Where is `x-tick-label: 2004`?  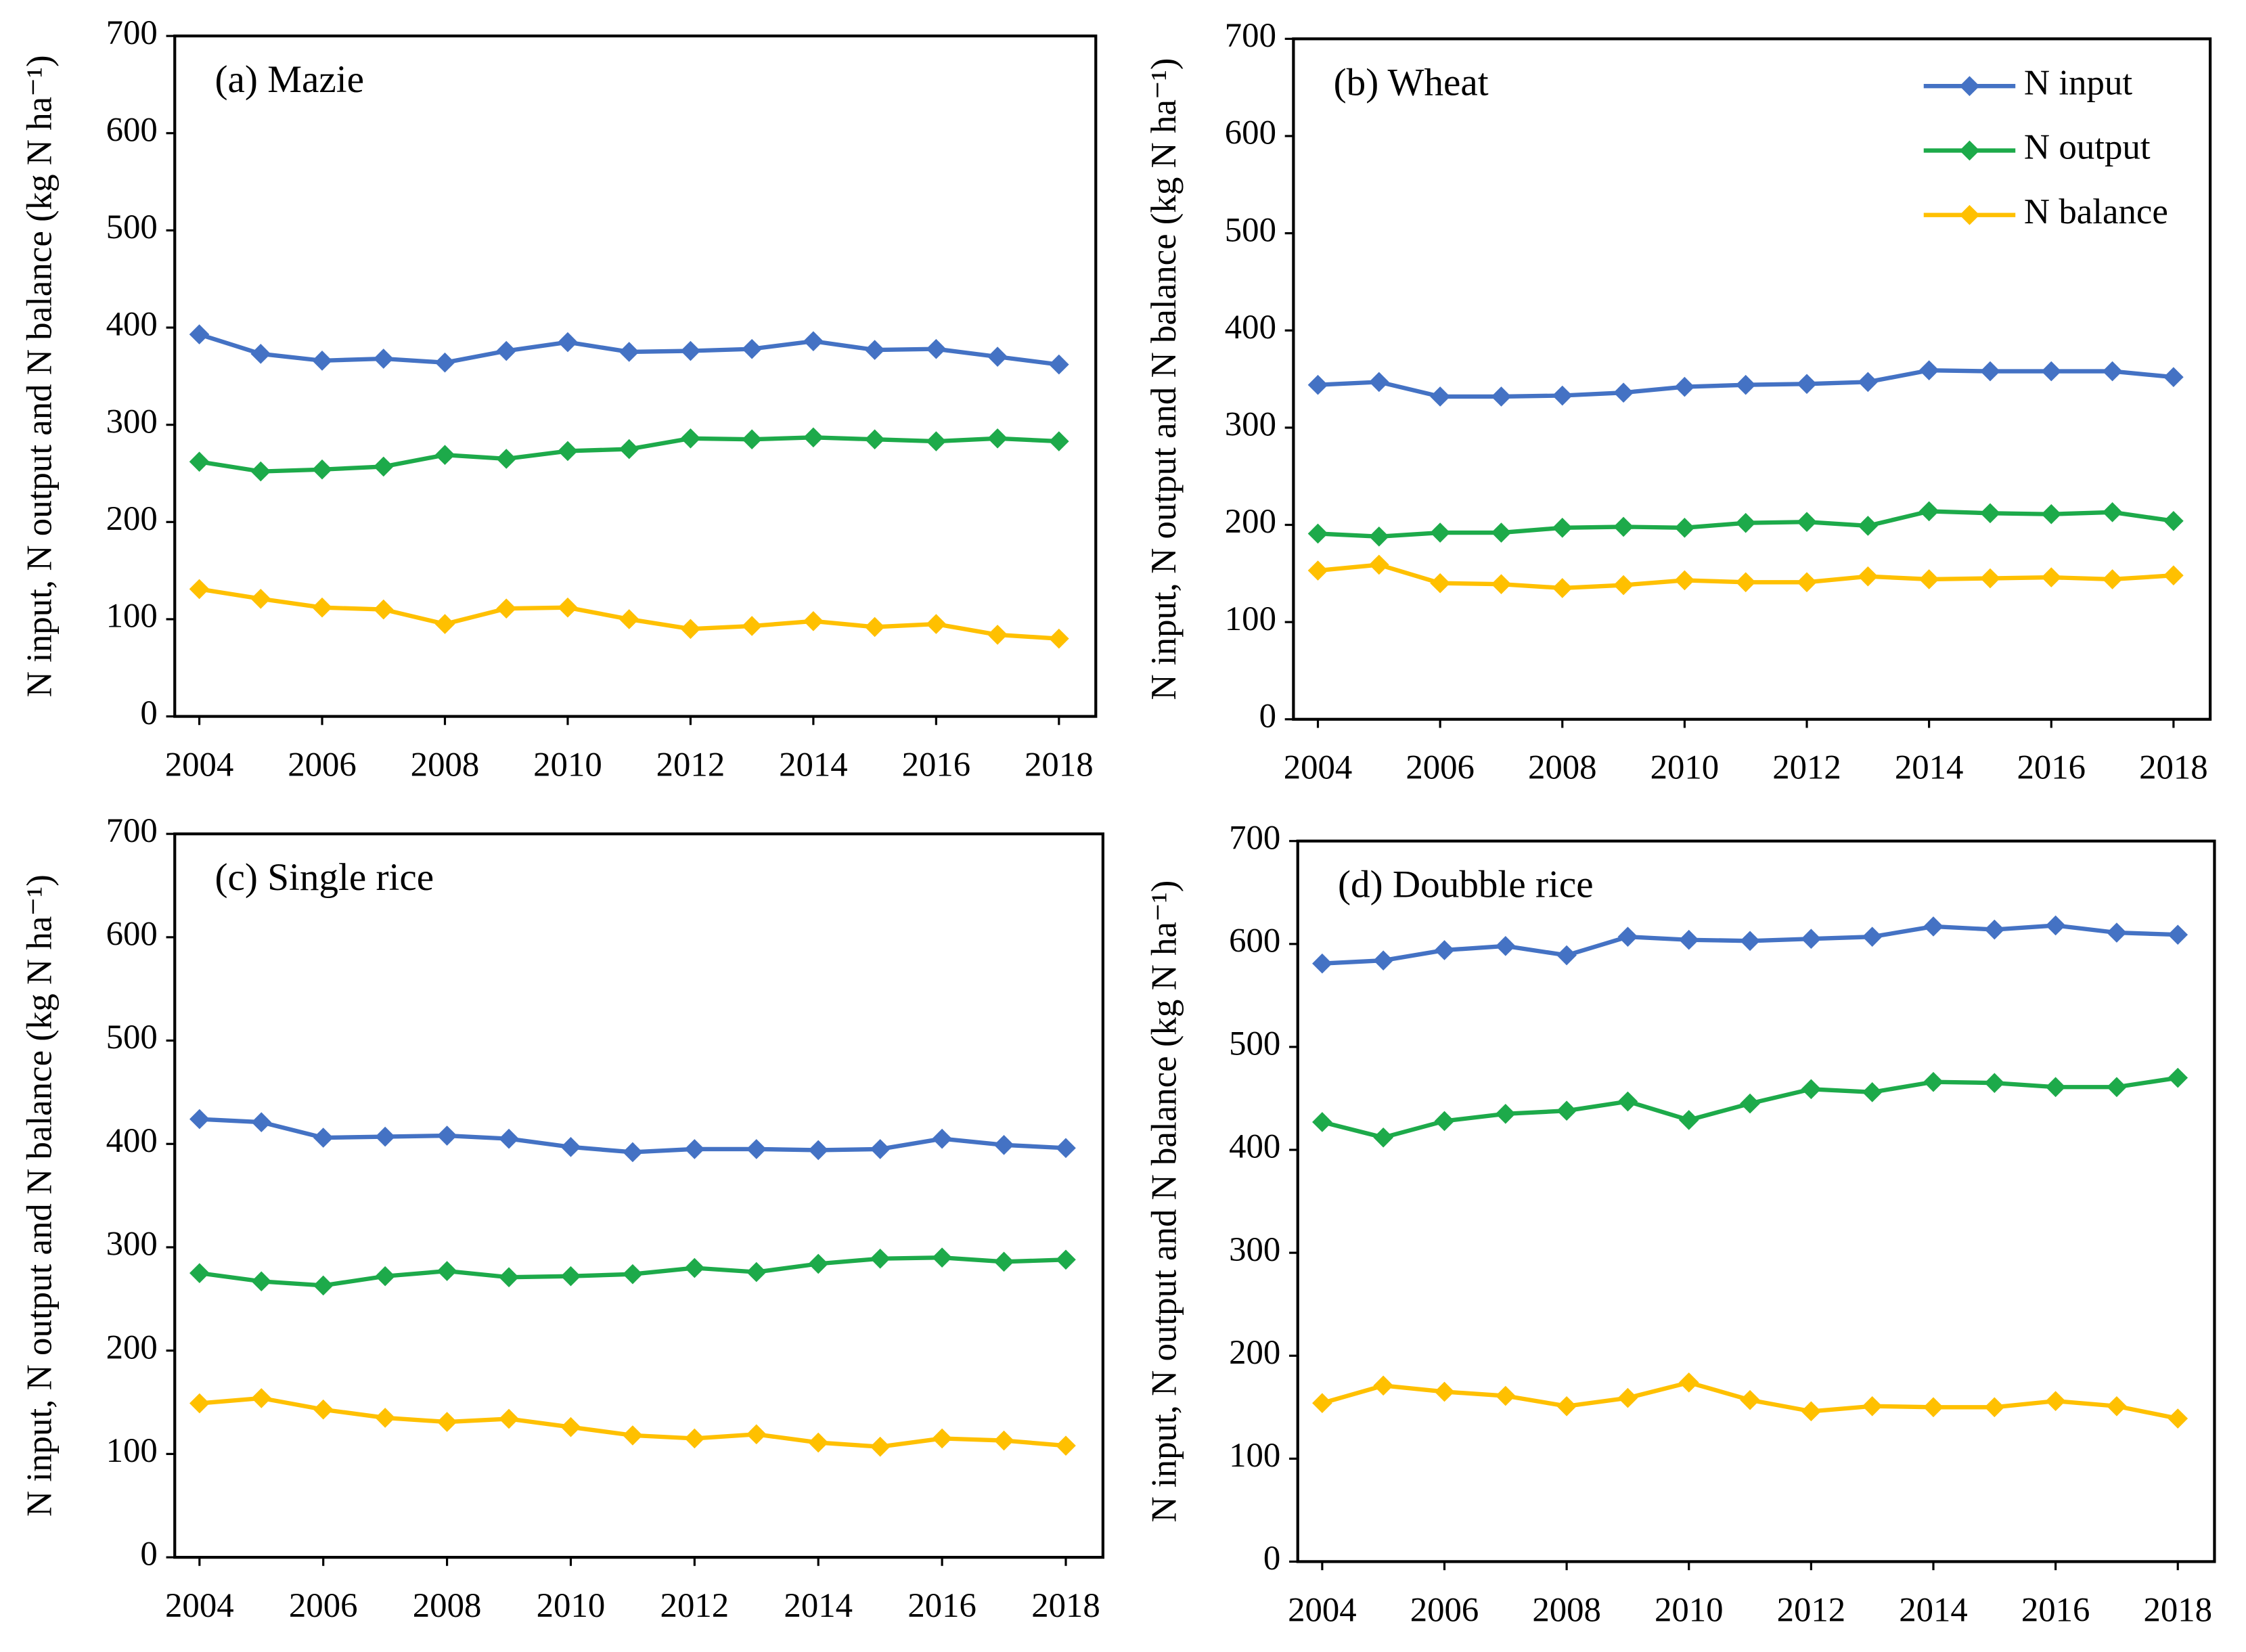 x-tick-label: 2004 is located at coordinates (199, 764).